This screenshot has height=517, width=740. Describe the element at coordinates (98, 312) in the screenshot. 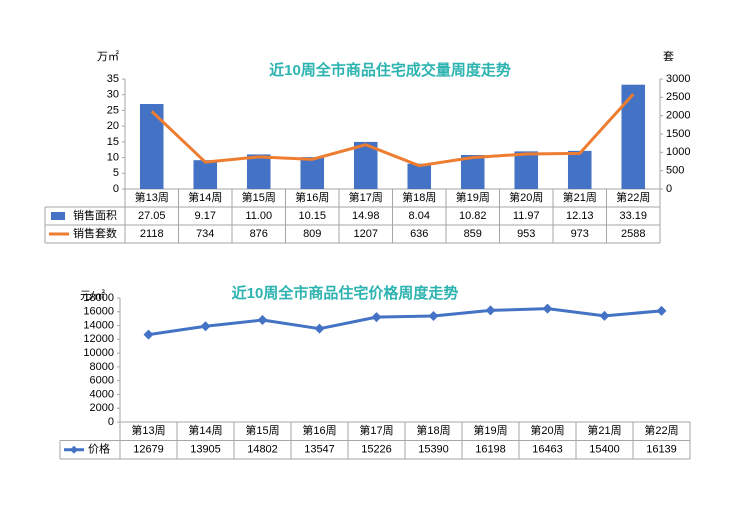

I see `y-tick-label: 16000` at that location.